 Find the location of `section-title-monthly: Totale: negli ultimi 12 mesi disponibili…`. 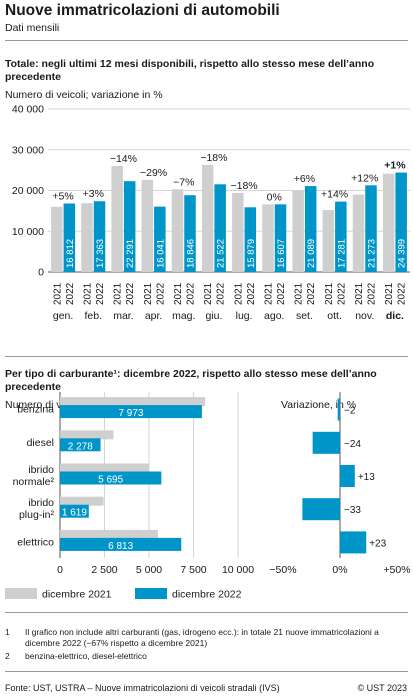

section-title-monthly: Totale: negli ultimi 12 mesi disponibili… is located at coordinates (190, 70).